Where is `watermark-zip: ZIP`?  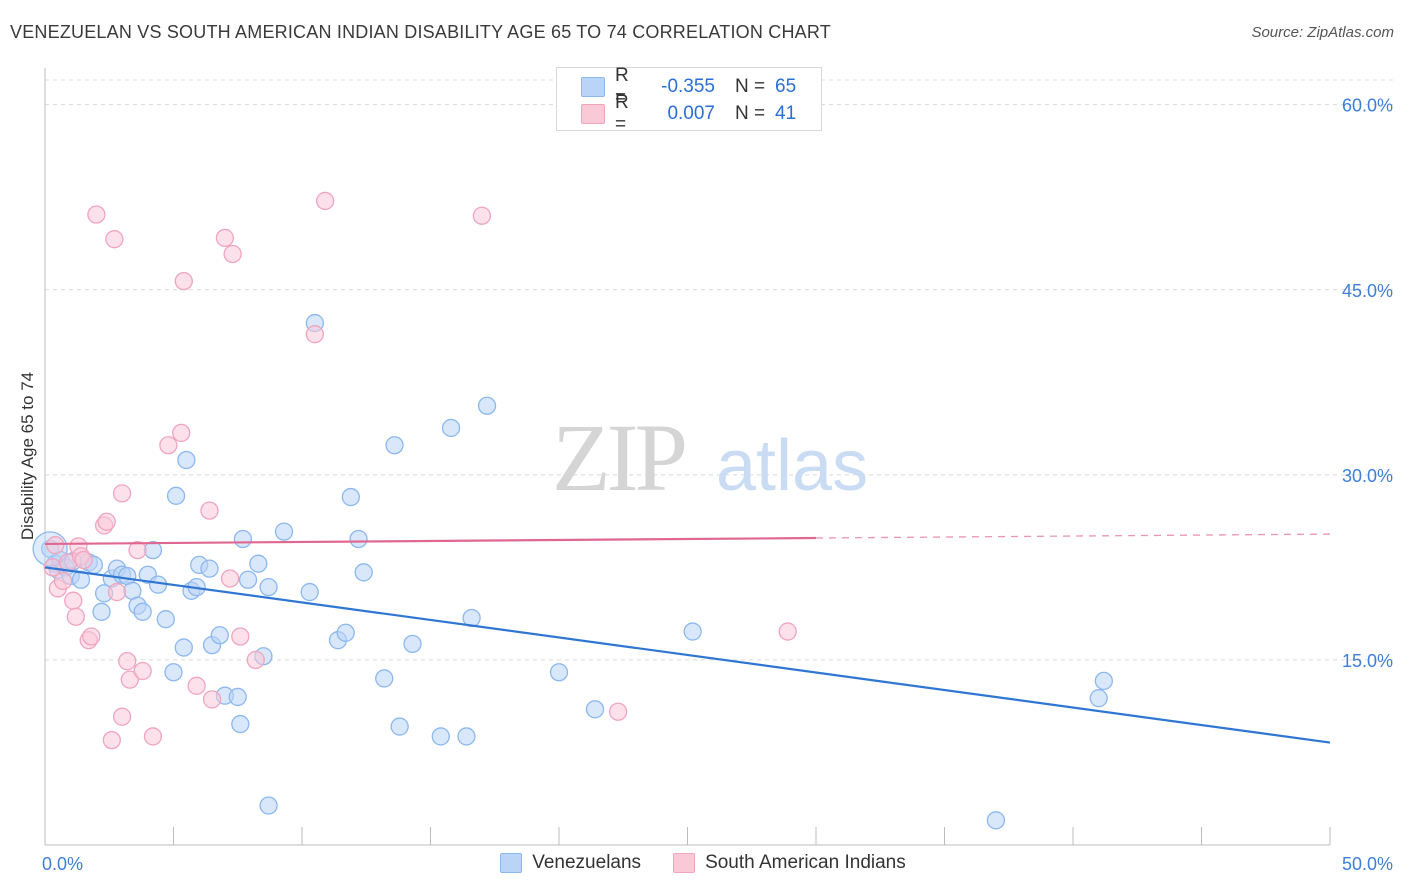 watermark-zip: ZIP is located at coordinates (618, 457).